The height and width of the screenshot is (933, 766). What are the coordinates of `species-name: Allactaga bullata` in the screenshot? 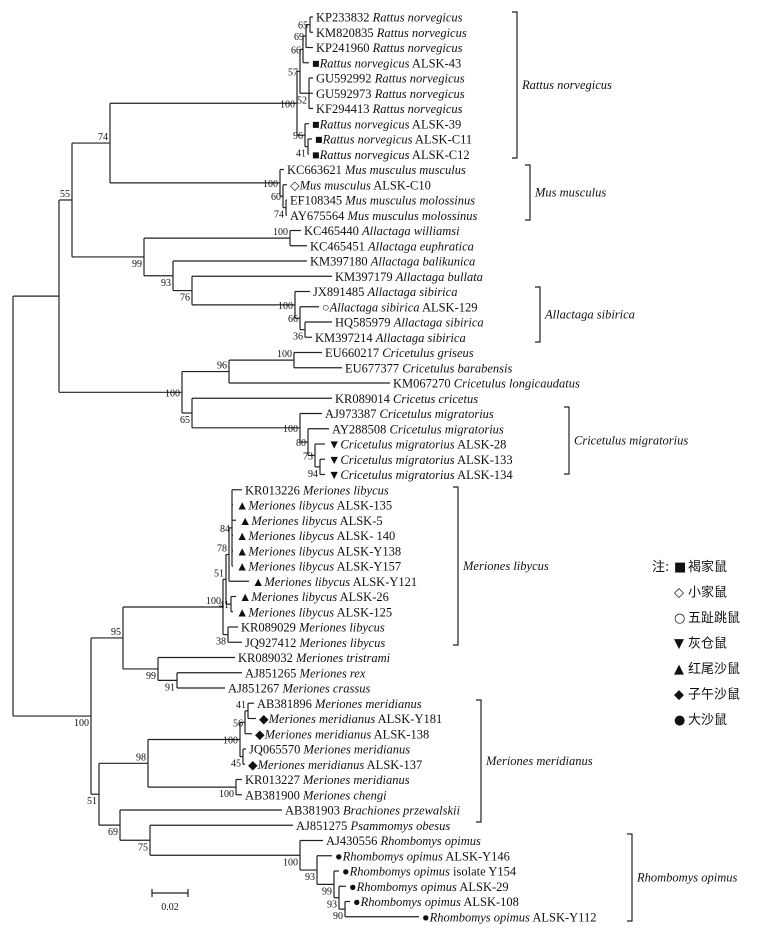 It's located at (439, 277).